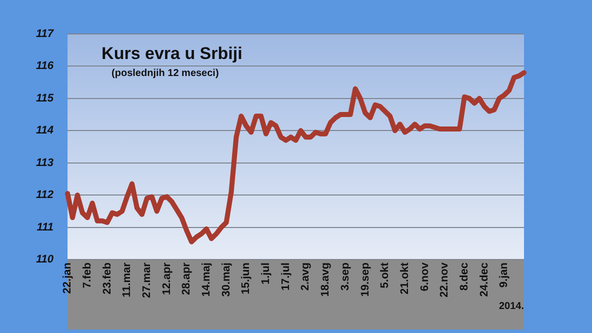 The height and width of the screenshot is (333, 592). What do you see at coordinates (504, 275) in the screenshot?
I see `x-tick-label: 9.jan` at bounding box center [504, 275].